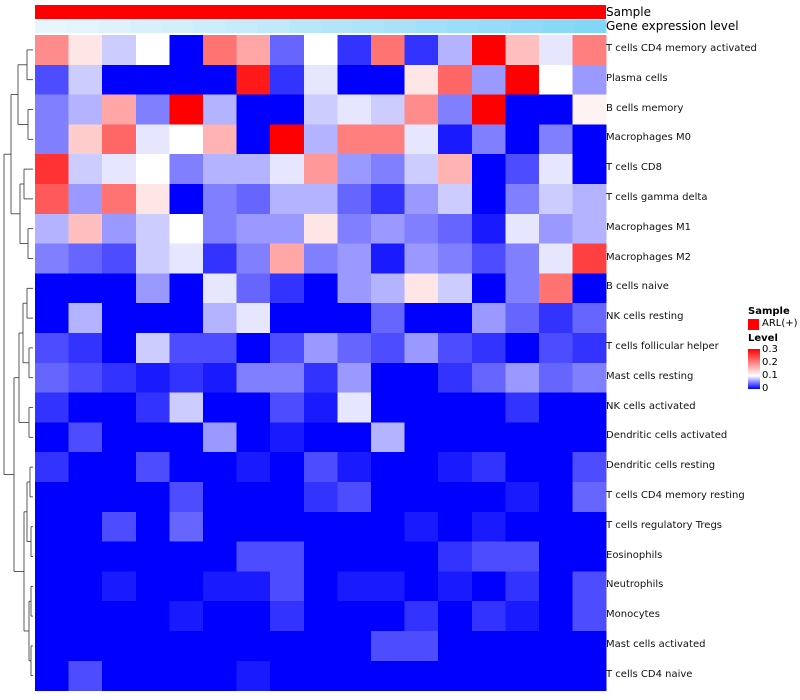 This screenshot has width=800, height=700. Describe the element at coordinates (774, 369) in the screenshot. I see `level-colorbar: 0.3 0.2 0.1 0` at that location.